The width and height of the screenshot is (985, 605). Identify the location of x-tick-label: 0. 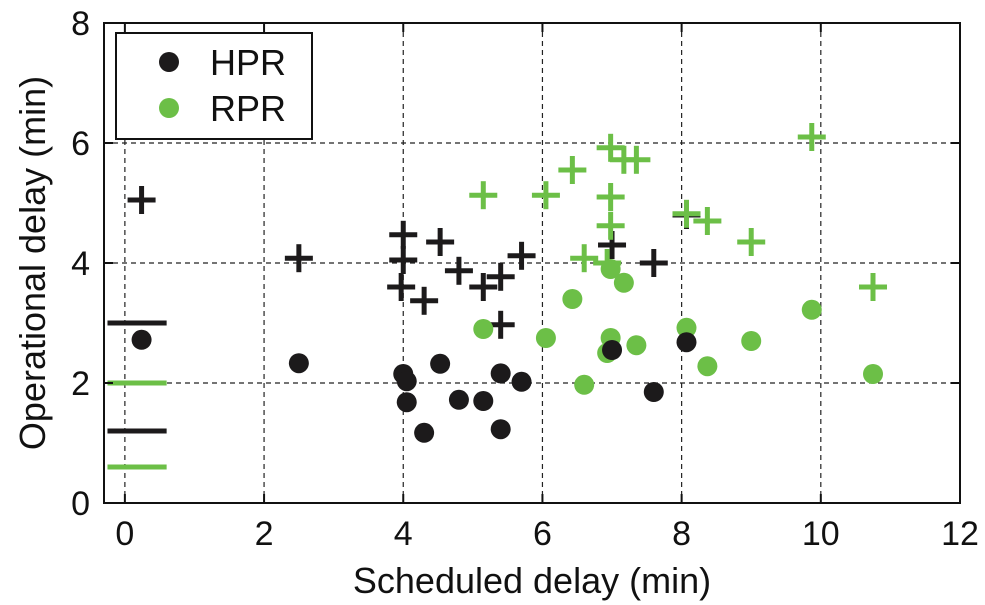
(124, 534).